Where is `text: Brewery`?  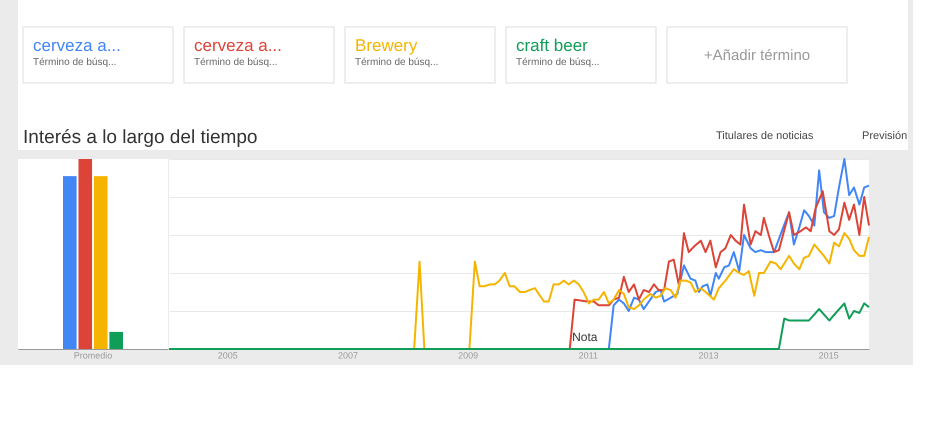
text: Brewery is located at coordinates (386, 45).